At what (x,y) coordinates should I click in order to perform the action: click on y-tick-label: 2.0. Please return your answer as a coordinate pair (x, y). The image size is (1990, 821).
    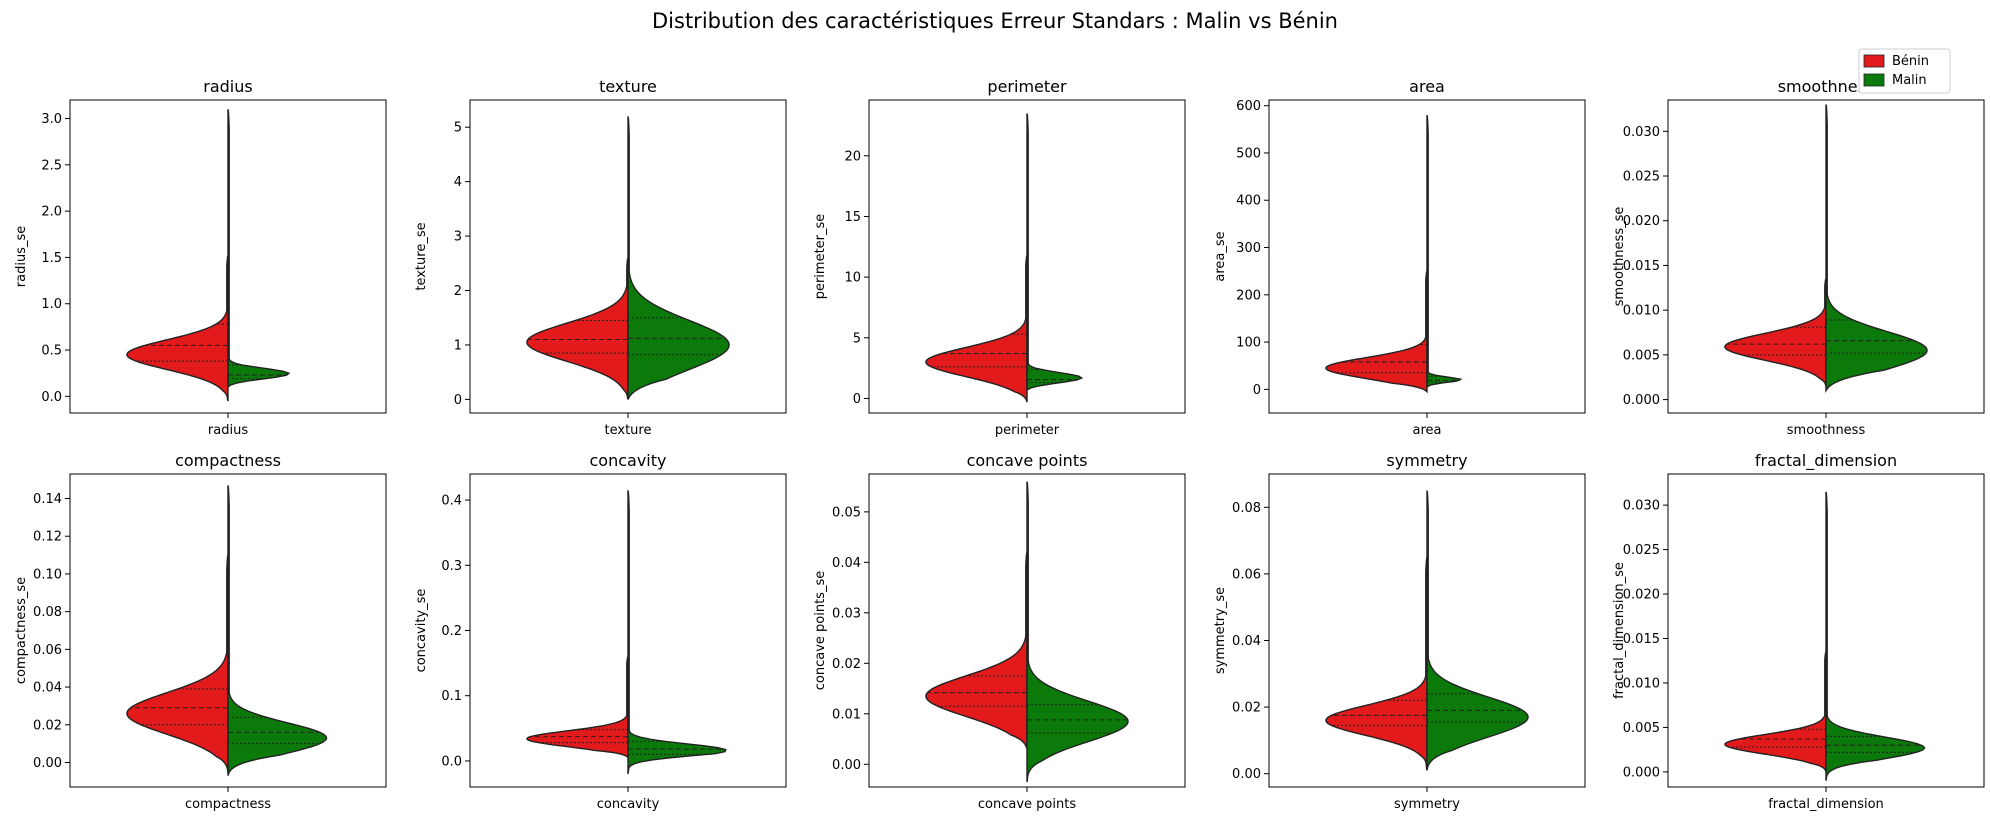
    Looking at the image, I should click on (51, 212).